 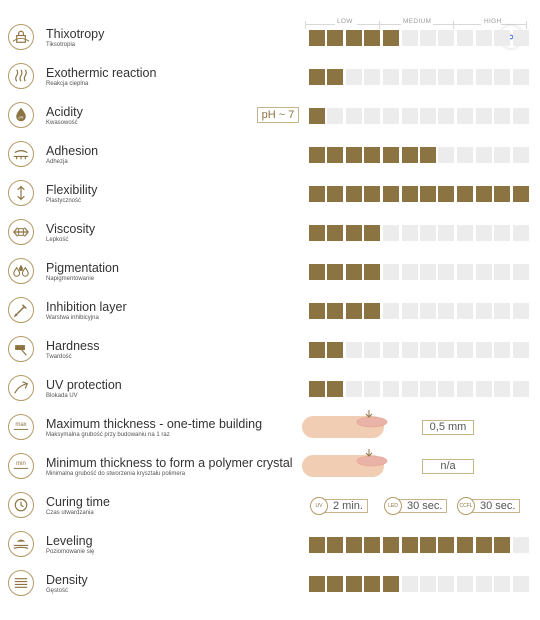 What do you see at coordinates (270, 193) in the screenshot?
I see `row-flexibility: Flexibility Plastyczność` at bounding box center [270, 193].